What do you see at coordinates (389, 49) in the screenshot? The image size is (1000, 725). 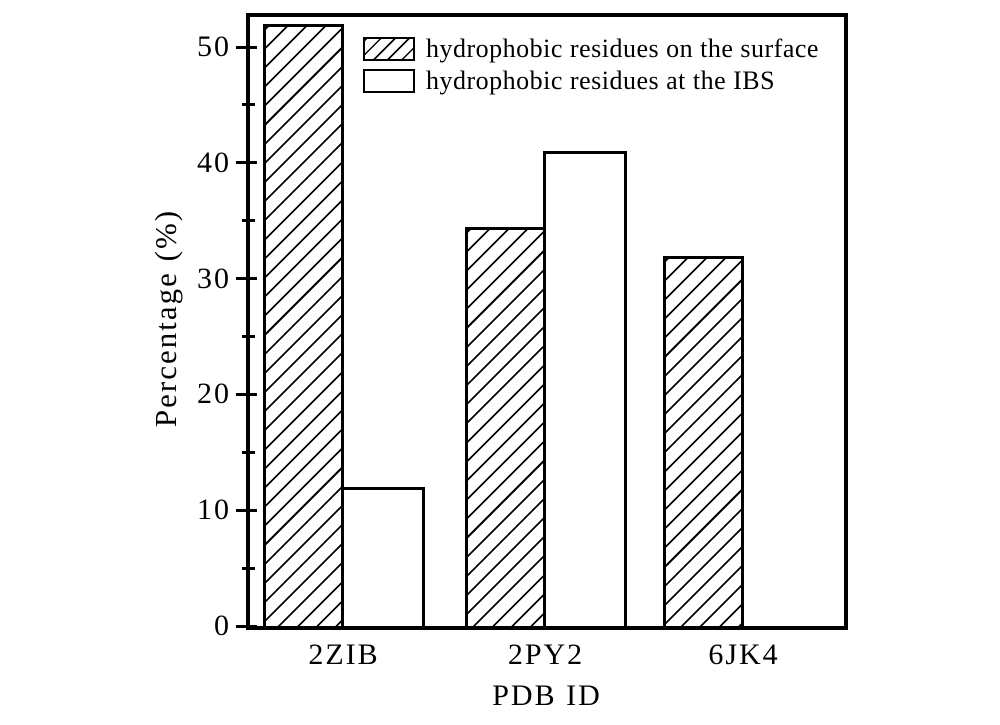 I see `legend-swatch-hatched` at bounding box center [389, 49].